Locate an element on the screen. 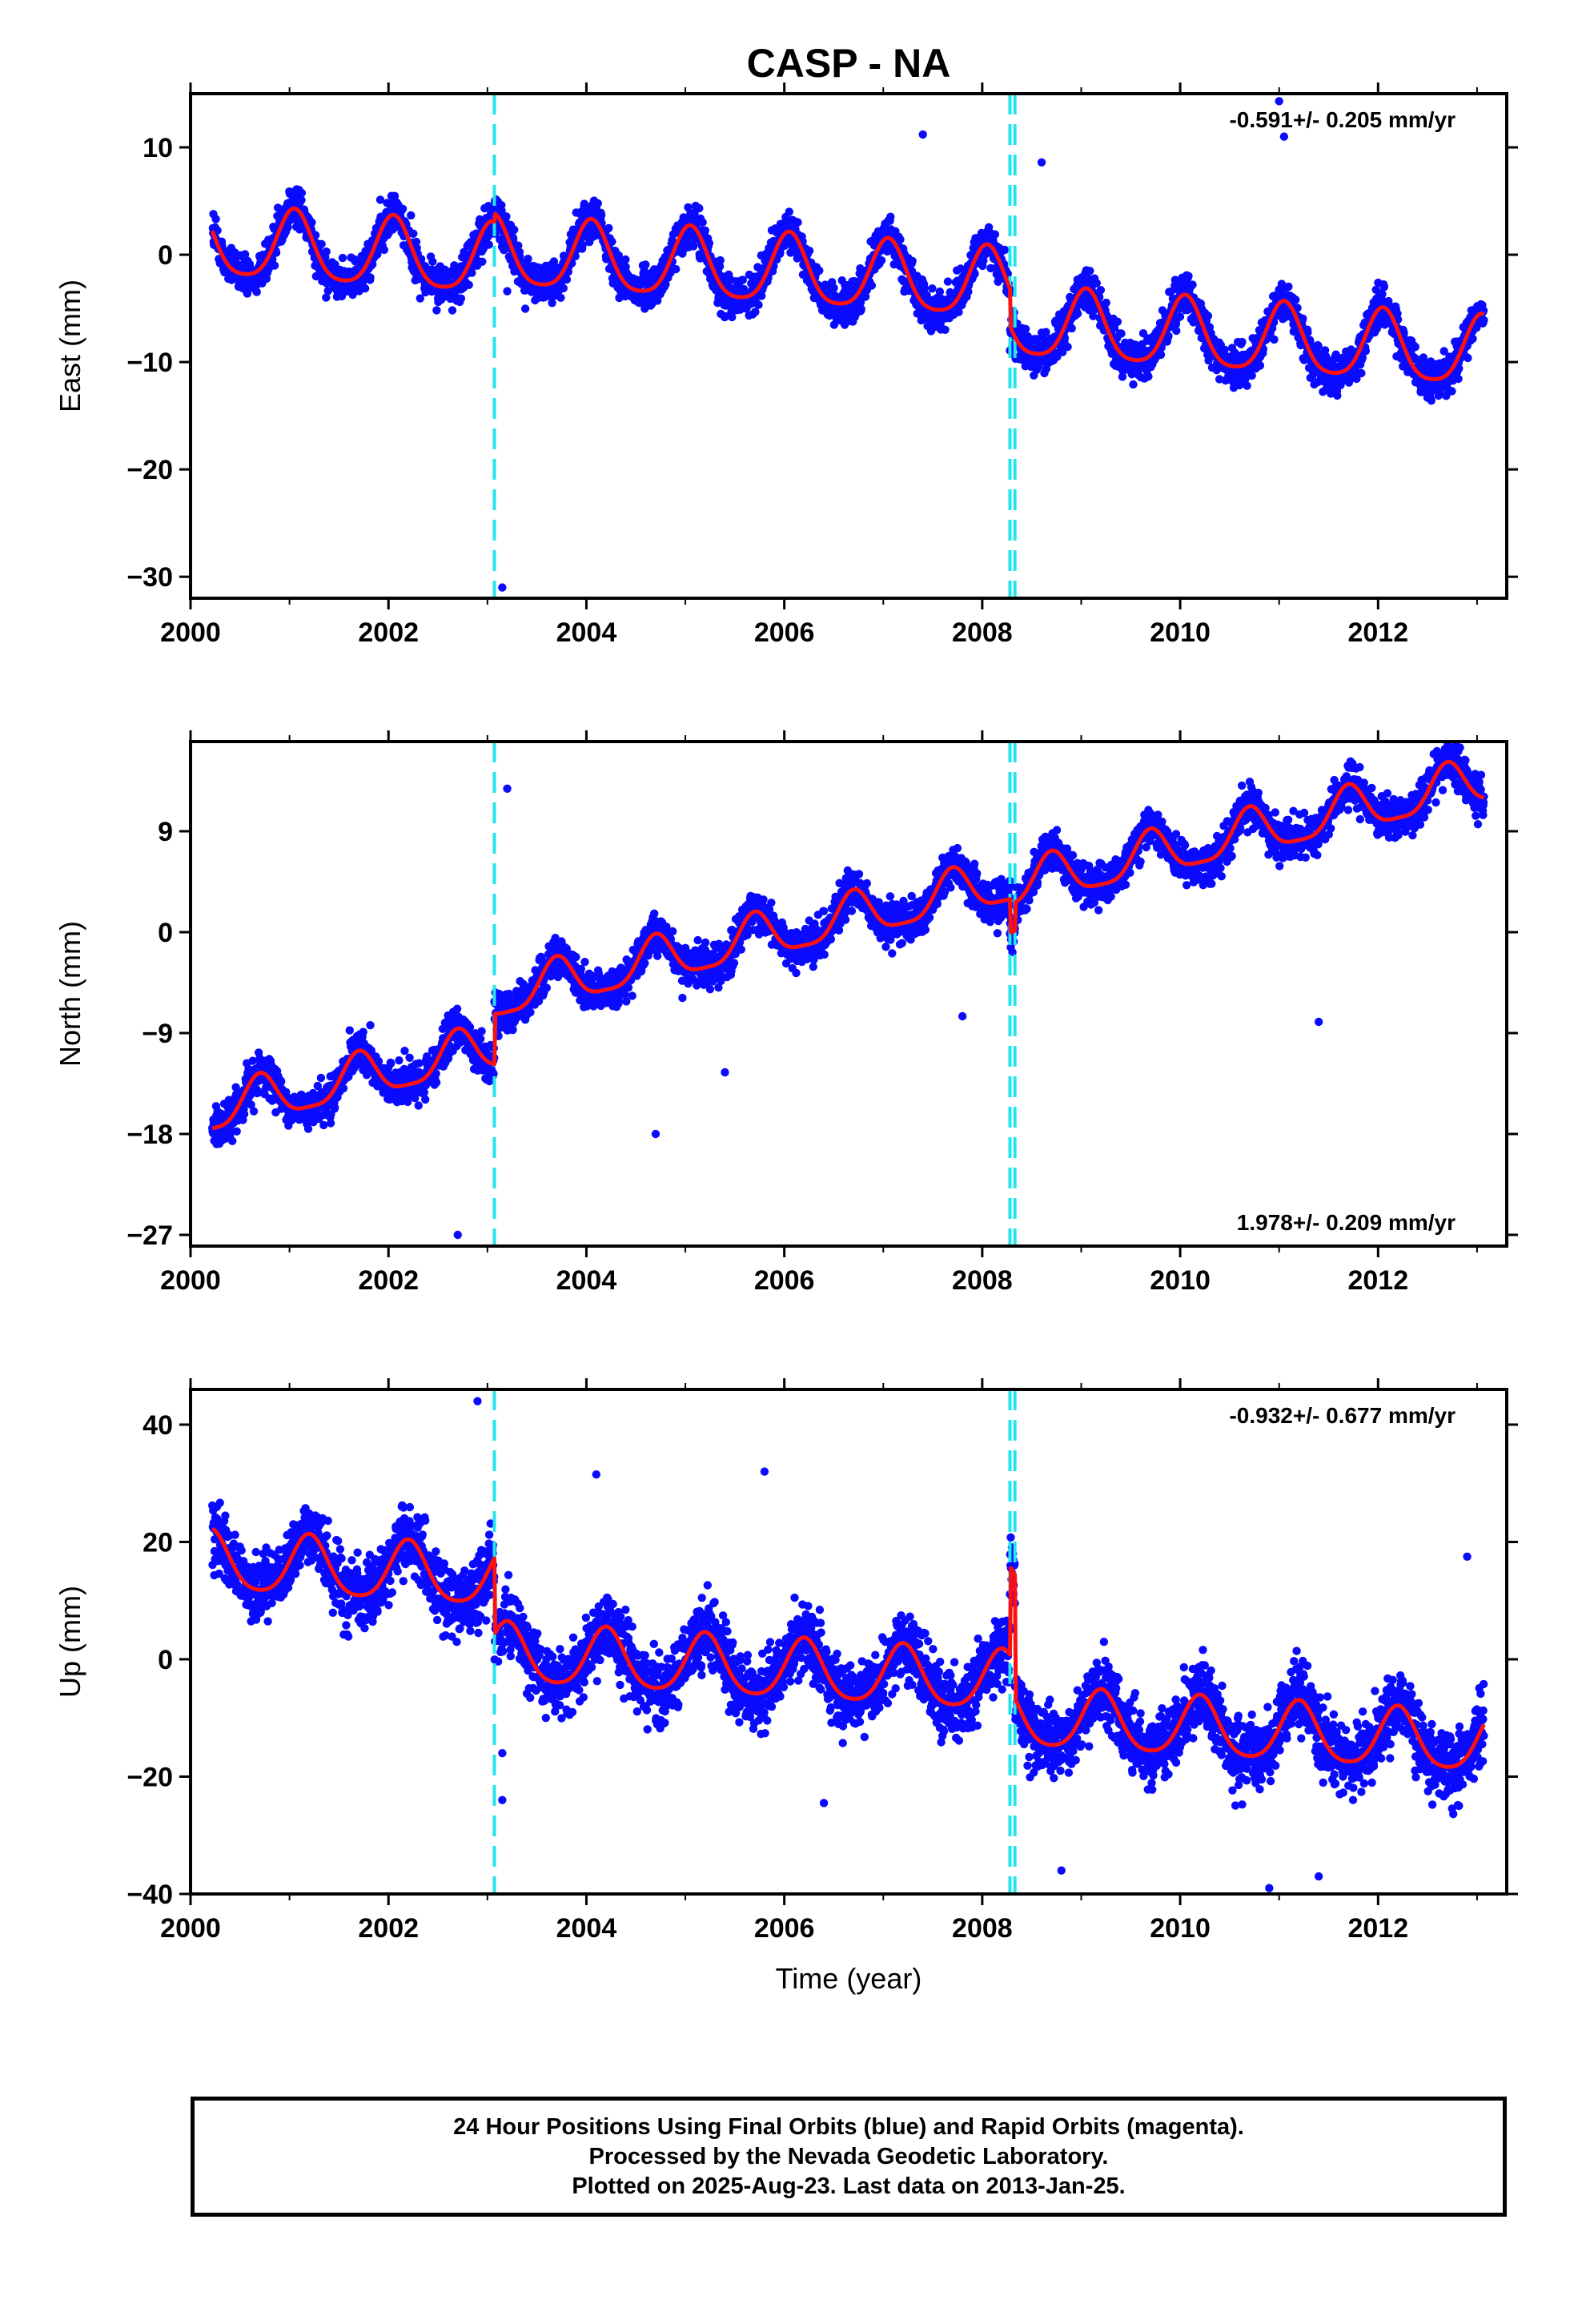 This screenshot has height=2324, width=1582. x-tick-label: 2004 is located at coordinates (587, 632).